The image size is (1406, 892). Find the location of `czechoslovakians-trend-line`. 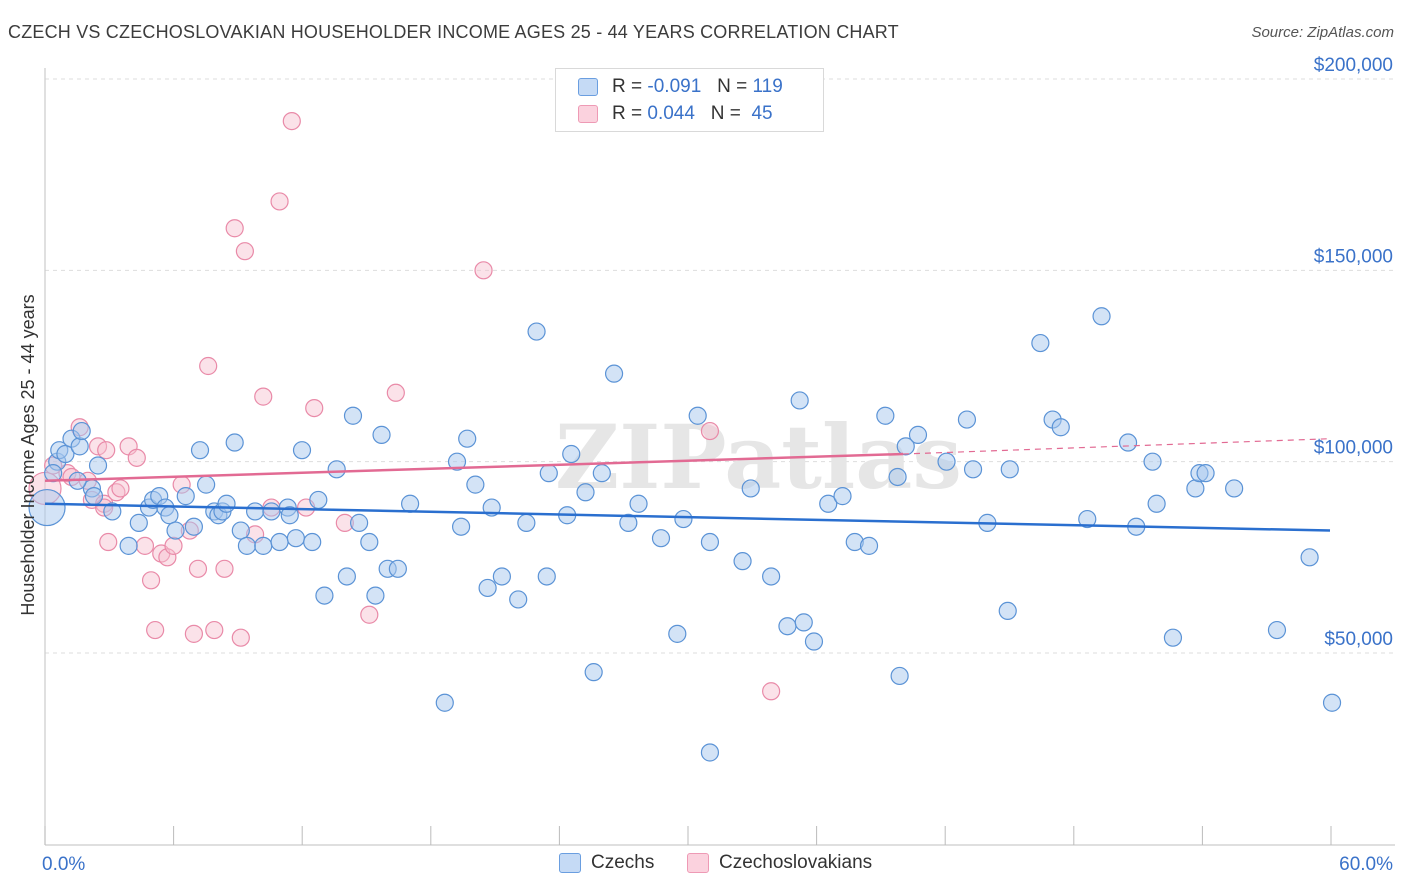

czechoslovakians-trend-line is located at coordinates (474, 467).